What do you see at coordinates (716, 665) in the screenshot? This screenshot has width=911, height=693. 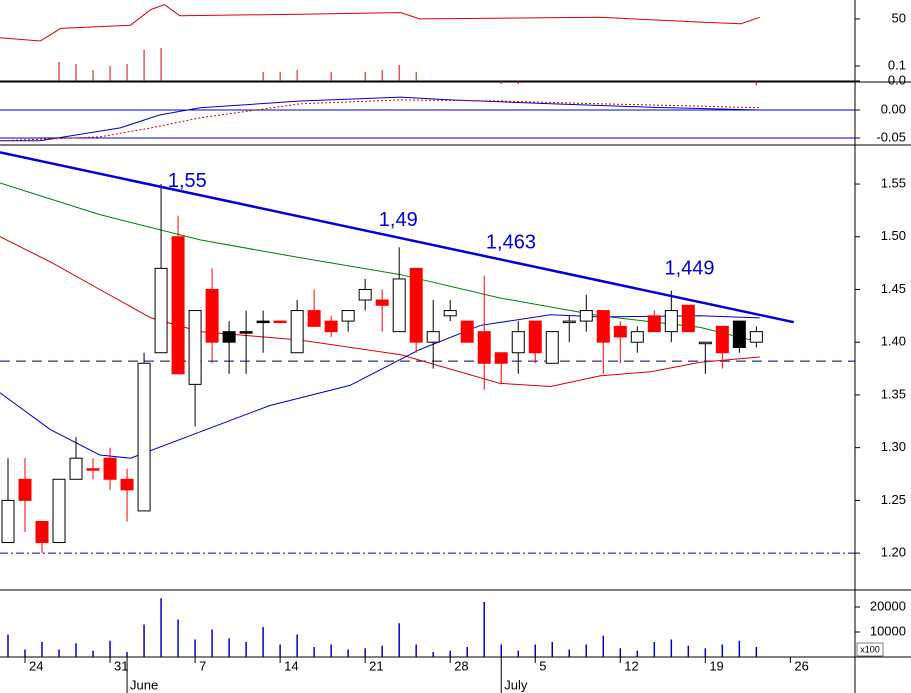 I see `x-tick-label: 19` at bounding box center [716, 665].